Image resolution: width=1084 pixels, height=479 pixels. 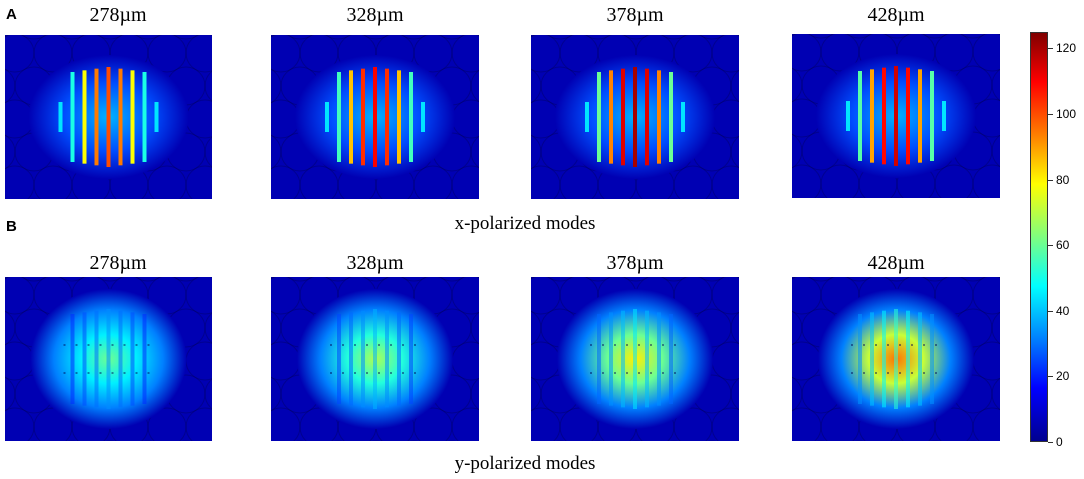 I want to click on colorbar-tick-label: 120, so click(x=1066, y=48).